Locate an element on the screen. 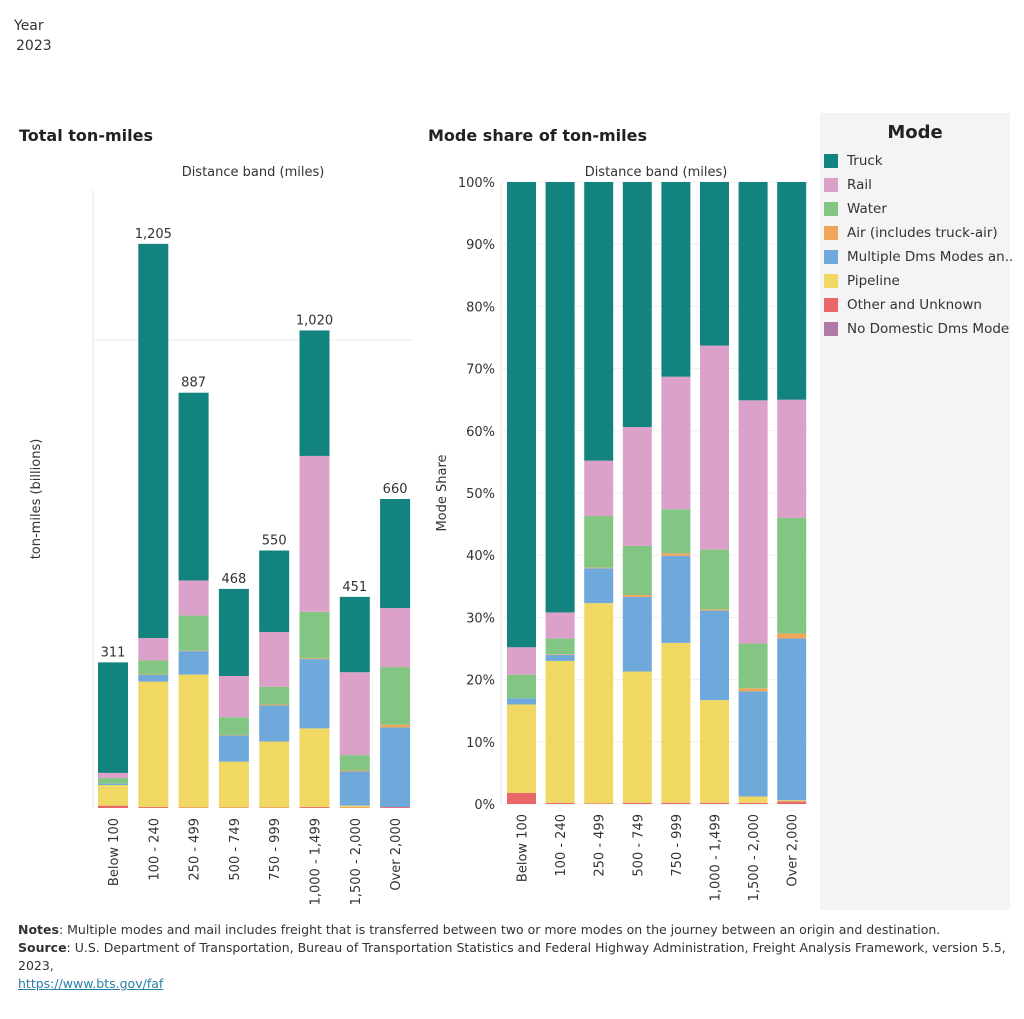 The image size is (1024, 1019). legend-item: Multiple Dms Modes an.. is located at coordinates (916, 257).